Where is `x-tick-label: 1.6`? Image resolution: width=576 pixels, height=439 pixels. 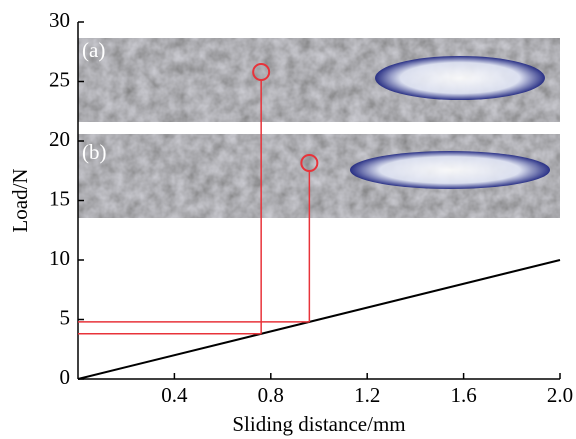
x-tick-label: 1.6 is located at coordinates (463, 395).